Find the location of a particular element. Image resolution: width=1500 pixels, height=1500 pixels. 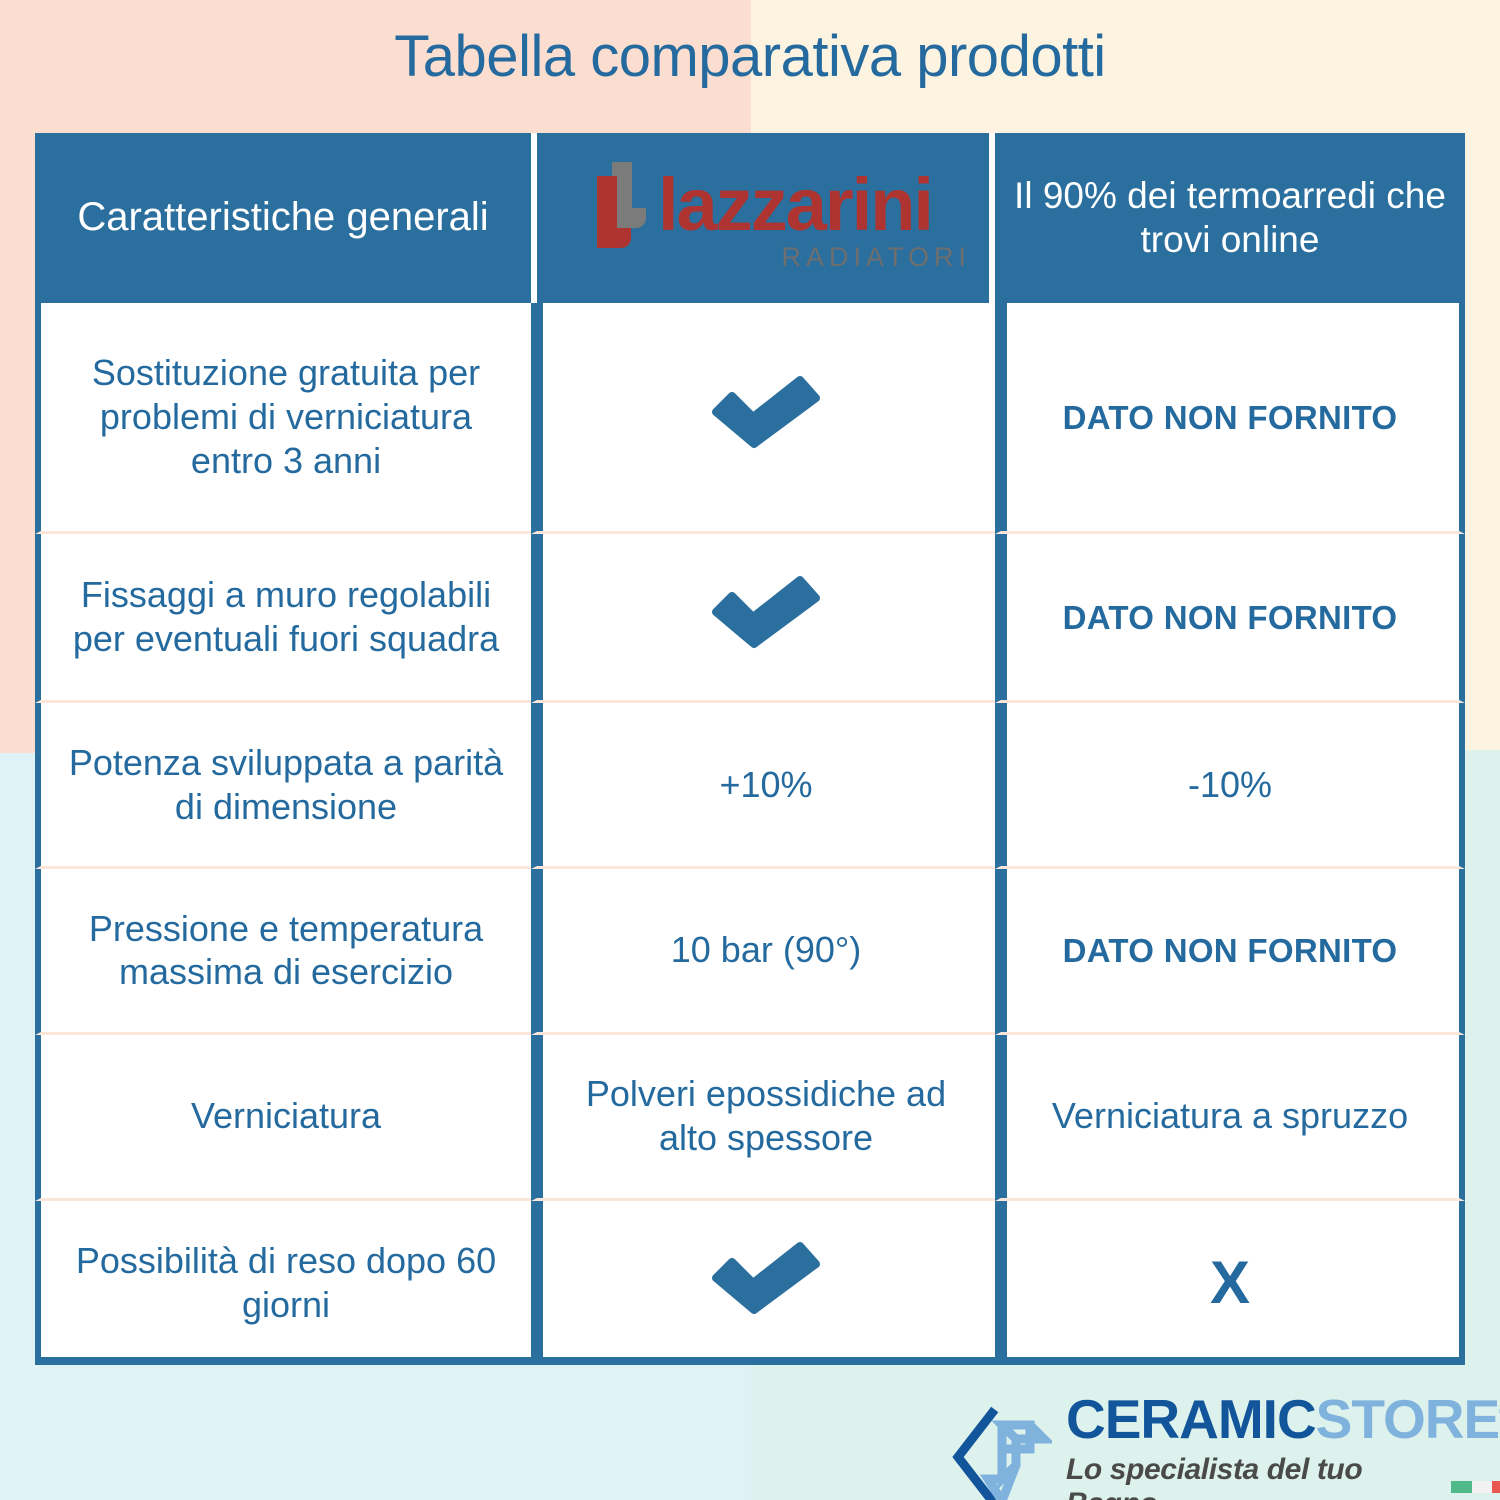

logo-name-dark: CERAMIC is located at coordinates (1191, 1419).